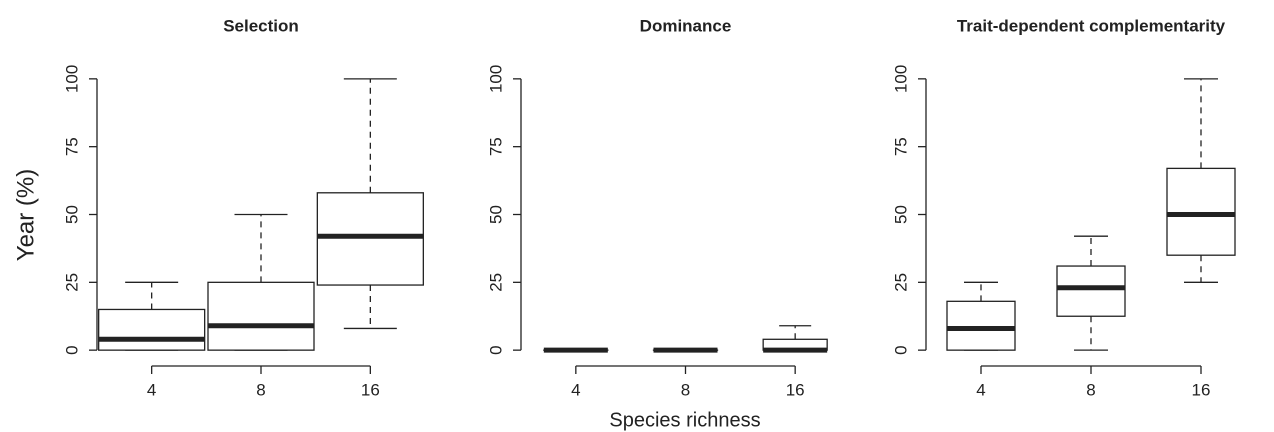 This screenshot has height=432, width=1274. Describe the element at coordinates (261, 25) in the screenshot. I see `panel-title: Selection` at that location.